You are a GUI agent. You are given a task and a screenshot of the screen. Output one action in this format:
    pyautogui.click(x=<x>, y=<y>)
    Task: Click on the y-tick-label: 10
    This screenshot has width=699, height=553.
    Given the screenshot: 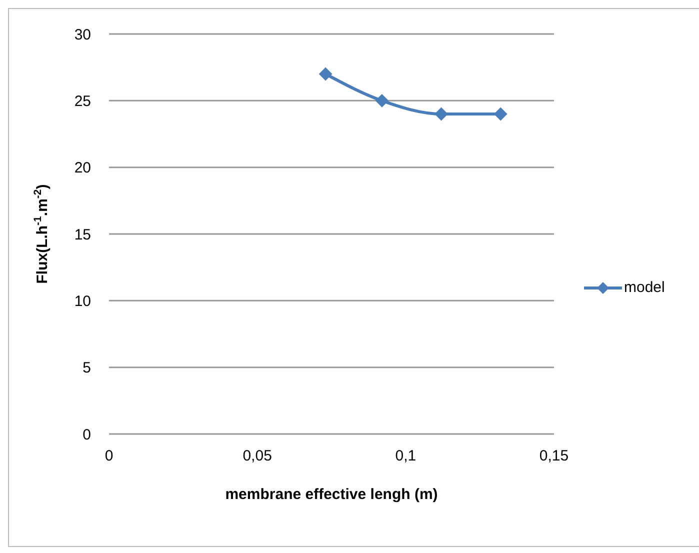 What is the action you would take?
    pyautogui.click(x=82, y=301)
    